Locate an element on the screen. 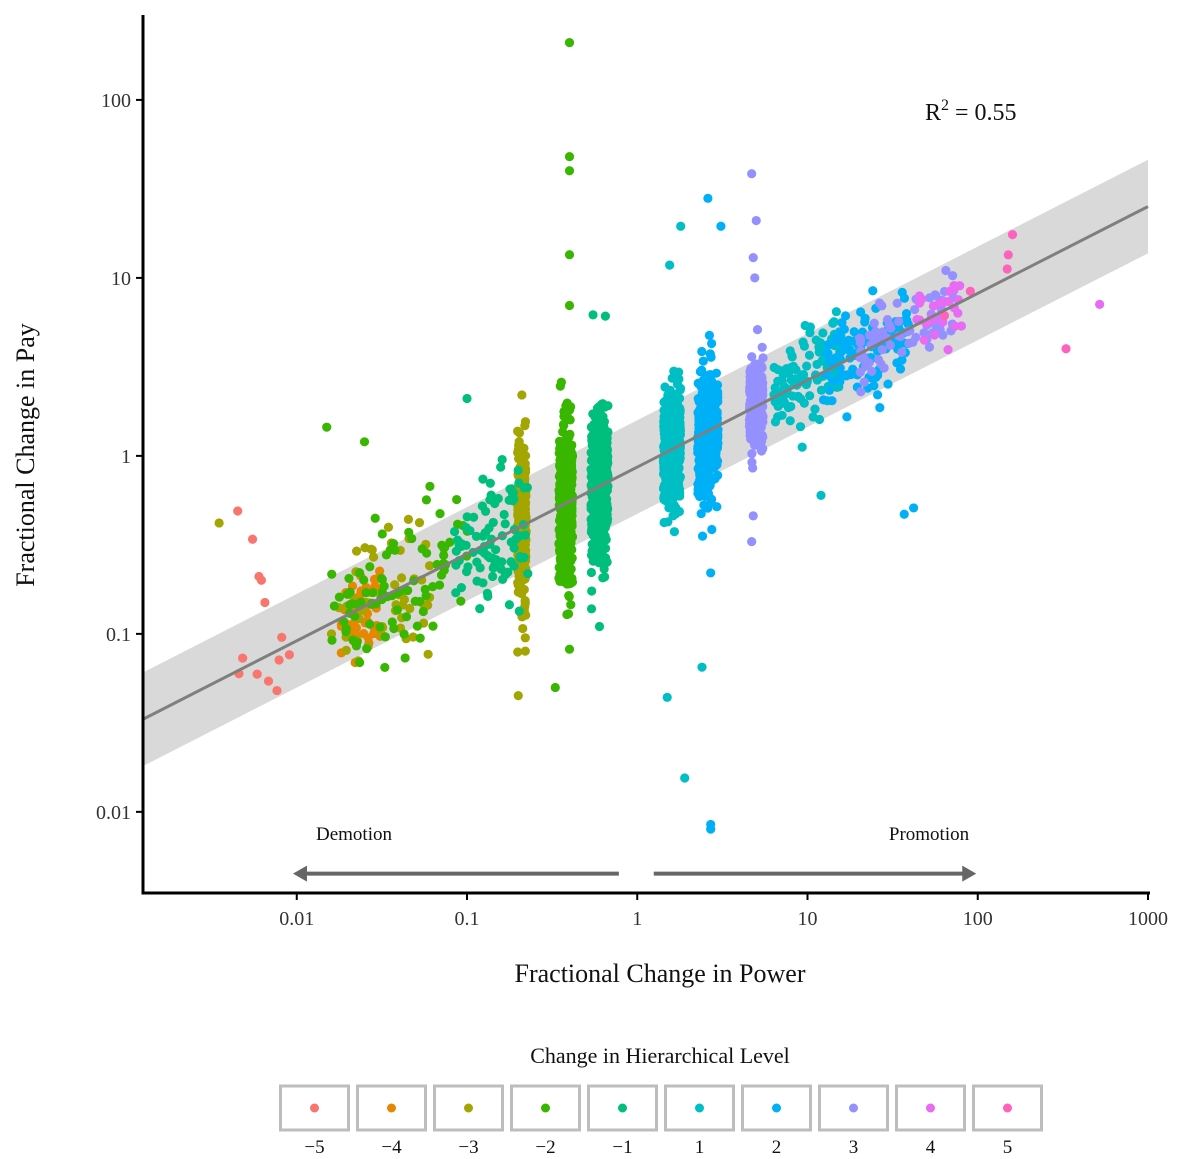 The height and width of the screenshot is (1159, 1180). series-level--3 is located at coordinates (368, 607).